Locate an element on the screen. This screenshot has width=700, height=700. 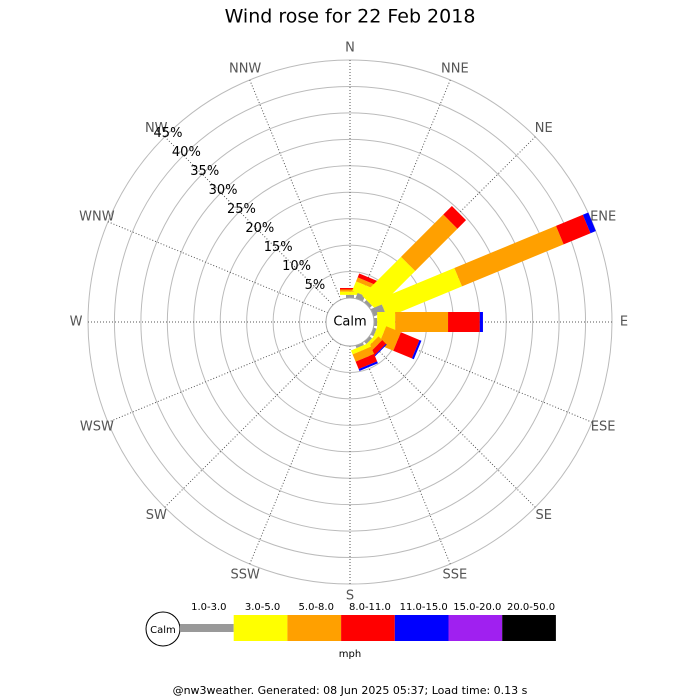
units-label: mph is located at coordinates (350, 654).